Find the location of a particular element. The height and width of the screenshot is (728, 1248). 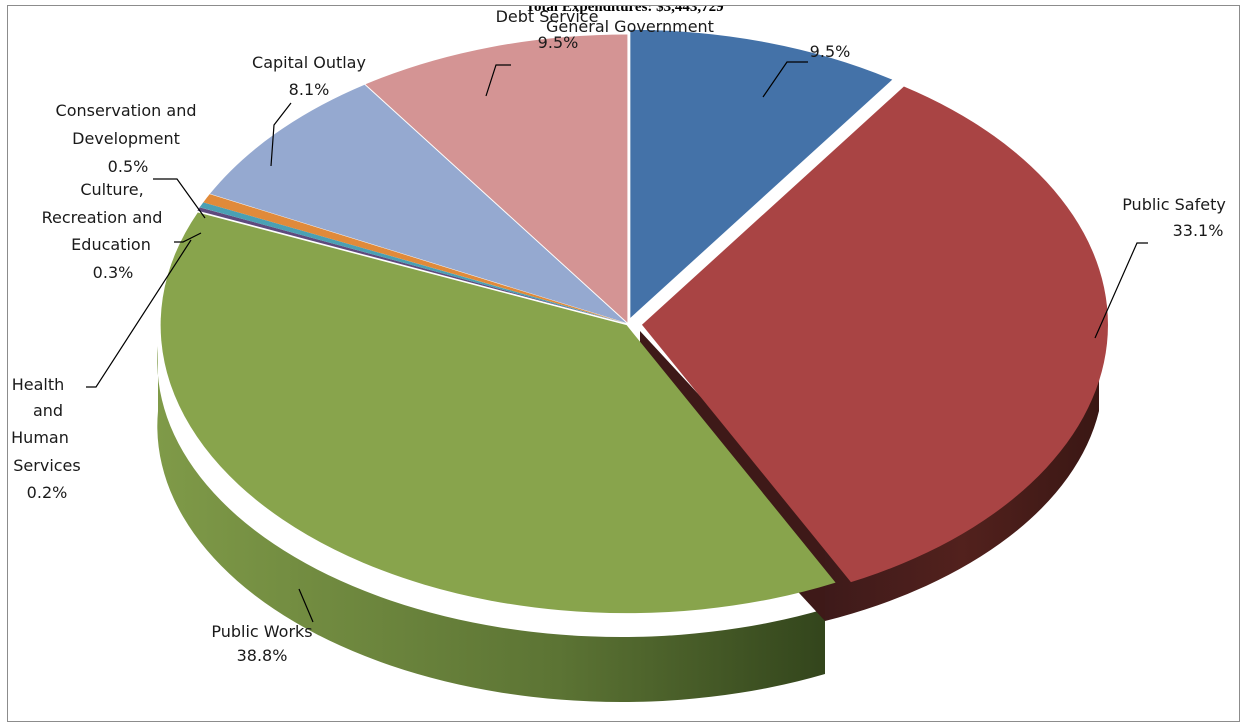

slice-name-label: Conservation and Development is located at coordinates (126, 124).